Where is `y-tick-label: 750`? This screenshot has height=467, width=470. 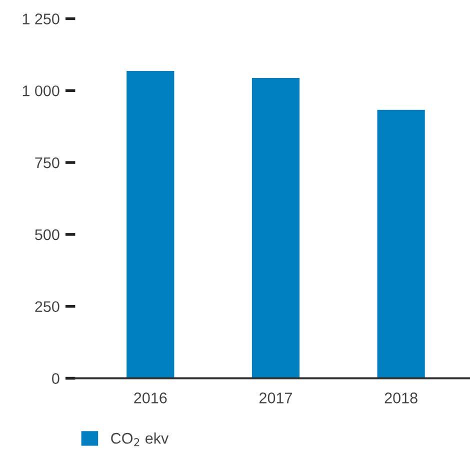
y-tick-label: 750 is located at coordinates (47, 162).